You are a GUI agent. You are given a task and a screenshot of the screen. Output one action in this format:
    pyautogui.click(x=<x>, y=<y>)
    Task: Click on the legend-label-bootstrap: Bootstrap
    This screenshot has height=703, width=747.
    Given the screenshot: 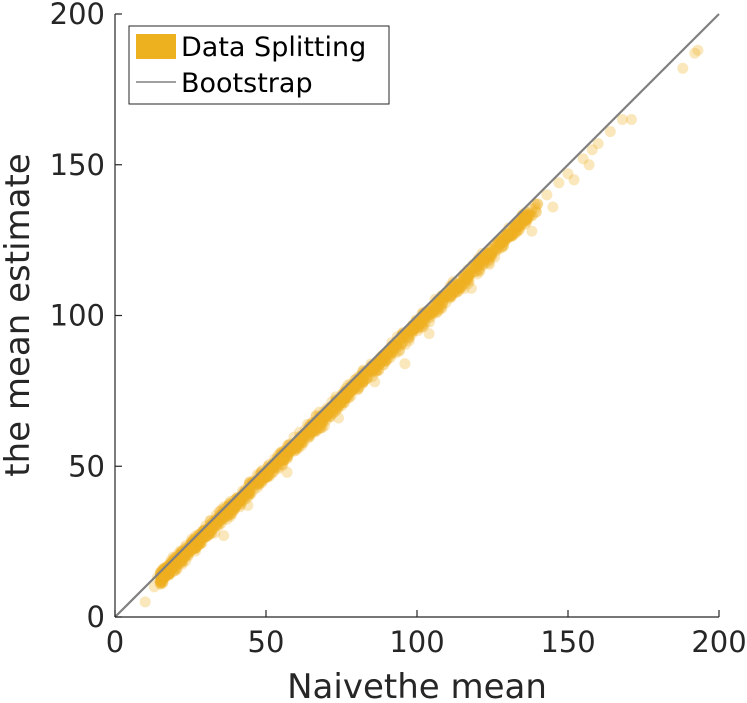 What is the action you would take?
    pyautogui.click(x=247, y=83)
    